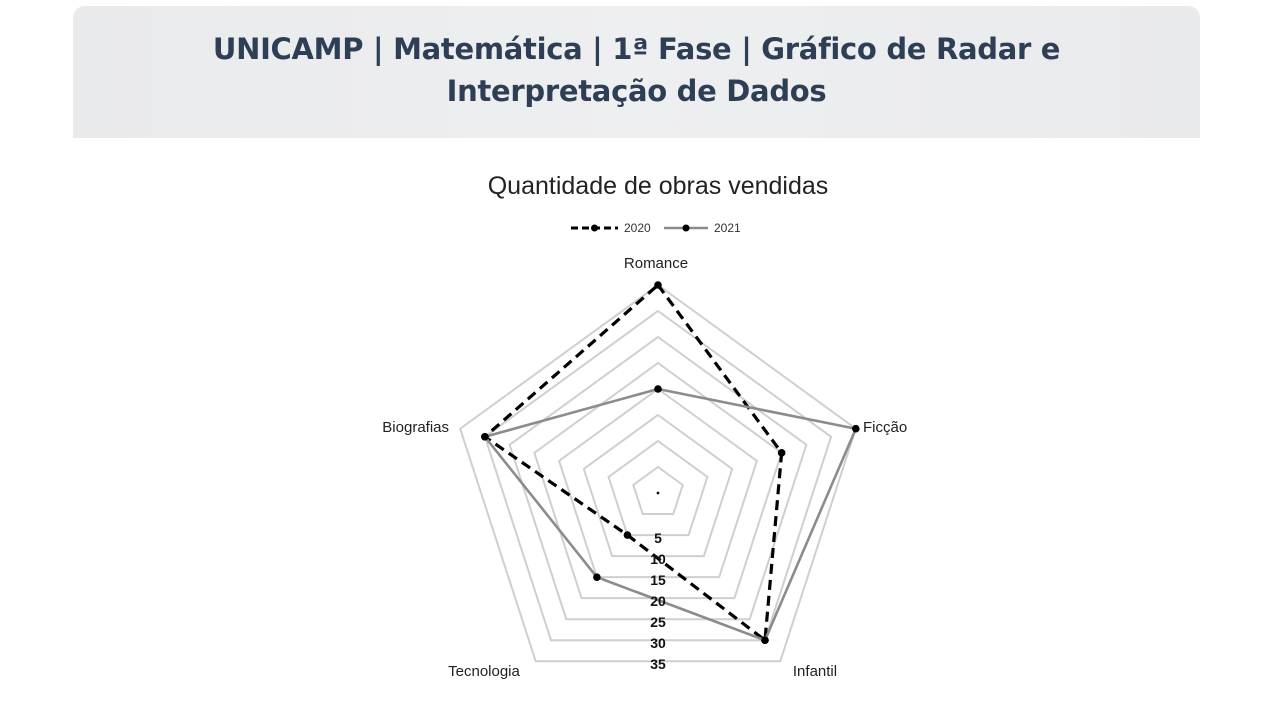  What do you see at coordinates (658, 580) in the screenshot?
I see `tick-label-15: 15` at bounding box center [658, 580].